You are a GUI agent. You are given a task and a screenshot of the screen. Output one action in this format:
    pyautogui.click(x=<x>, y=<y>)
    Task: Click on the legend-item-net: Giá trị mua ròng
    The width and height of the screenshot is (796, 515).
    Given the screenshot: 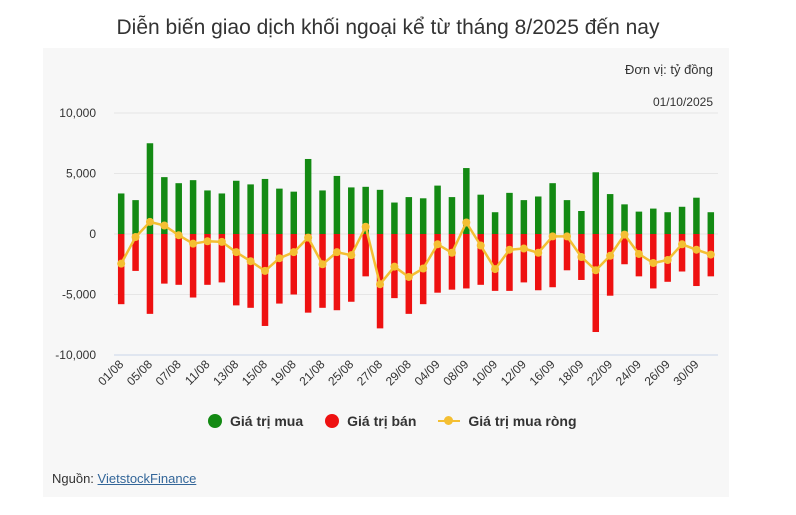 What is the action you would take?
    pyautogui.click(x=507, y=421)
    